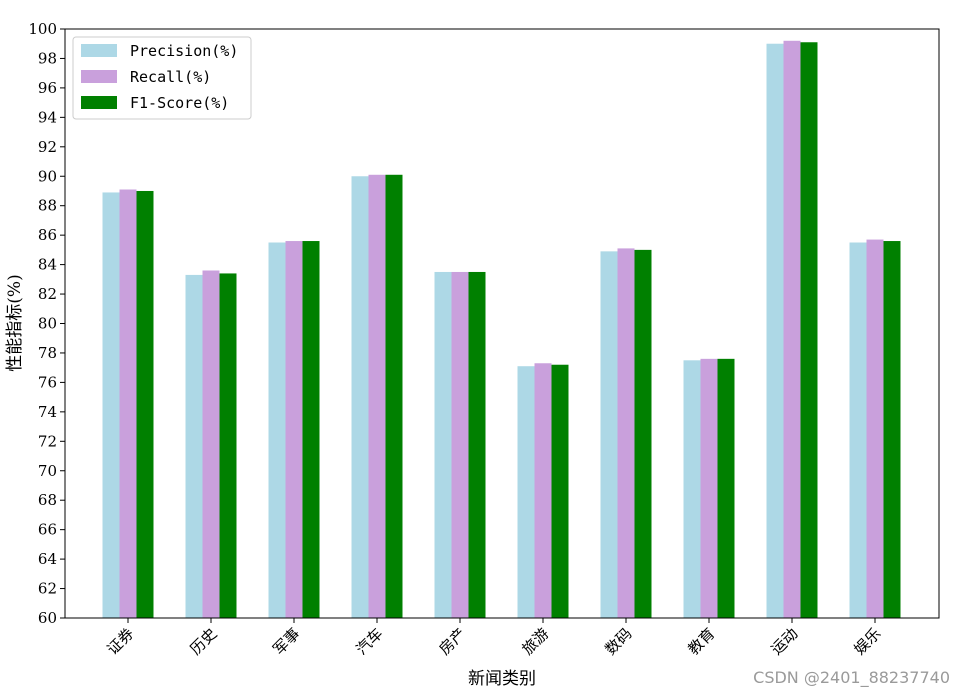 The height and width of the screenshot is (693, 957). I want to click on legend: Precision(%) Recall(%) F1-Score(%), so click(162, 78).